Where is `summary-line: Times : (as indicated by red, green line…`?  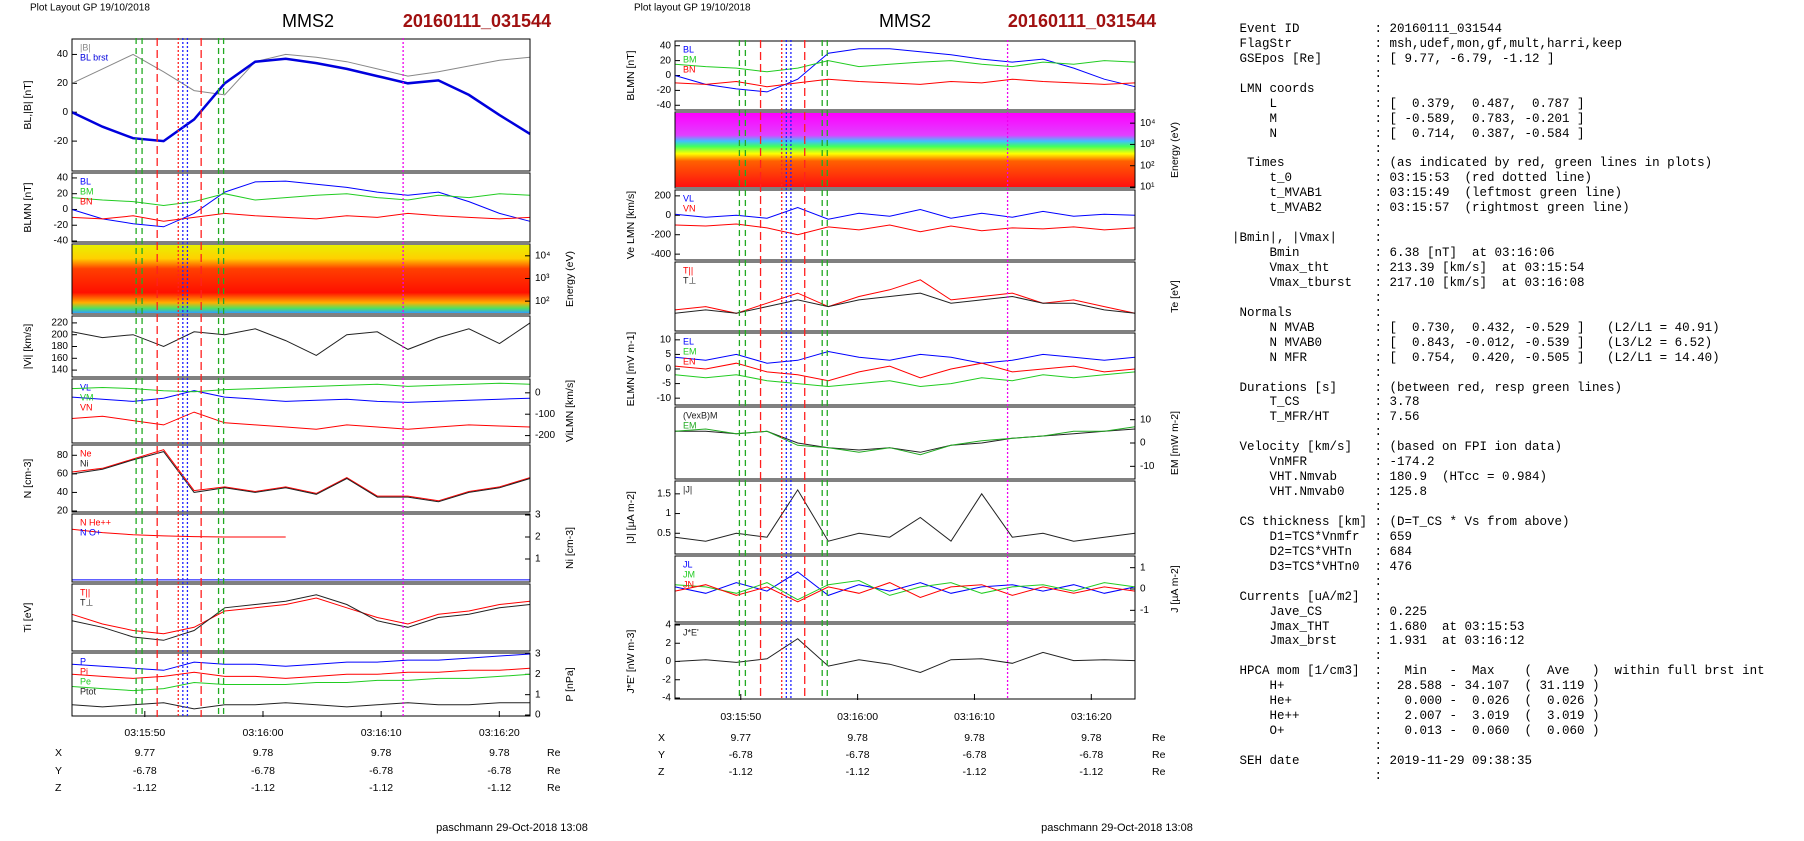
summary-line: Times : (as indicated by red, green line… is located at coordinates (1472, 163).